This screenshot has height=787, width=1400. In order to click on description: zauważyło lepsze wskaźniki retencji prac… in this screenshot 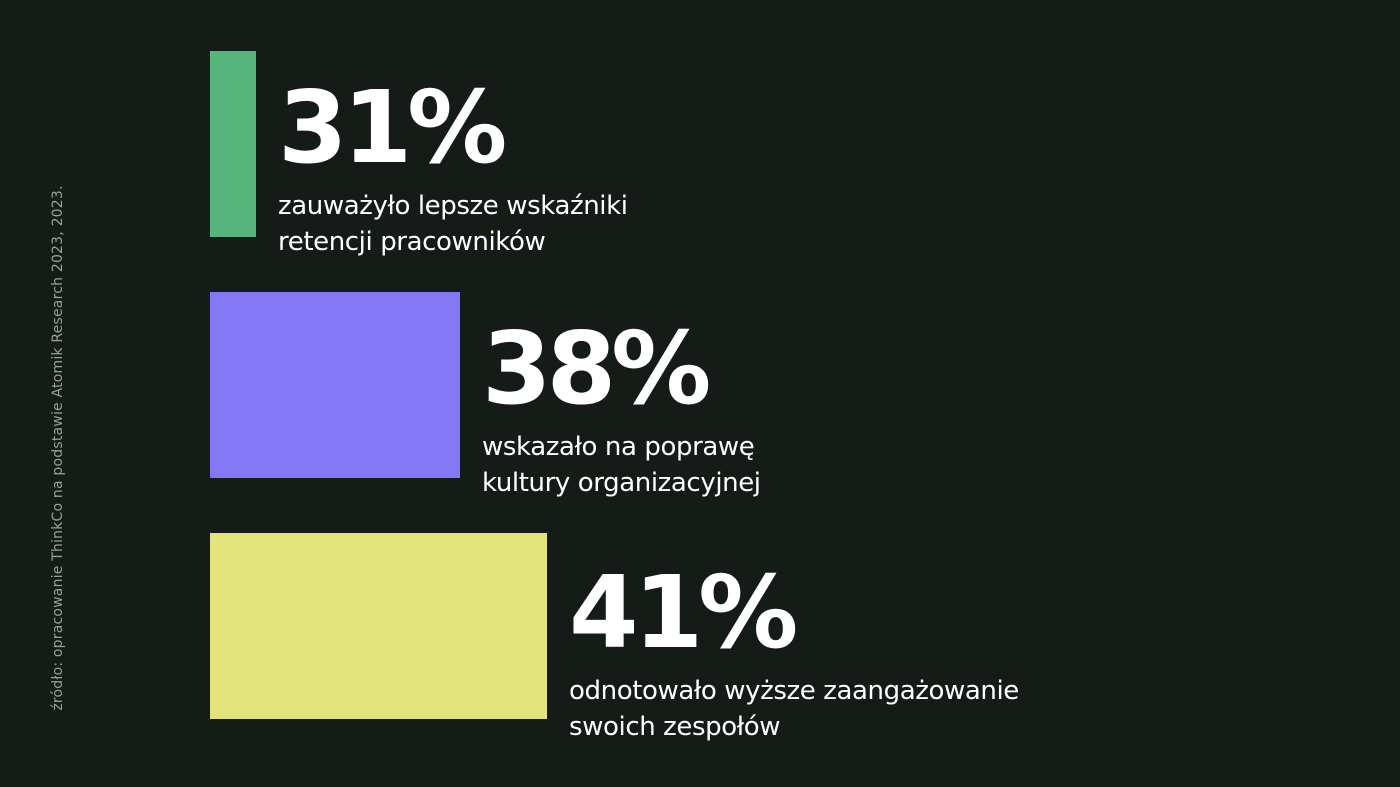, I will do `click(453, 224)`.